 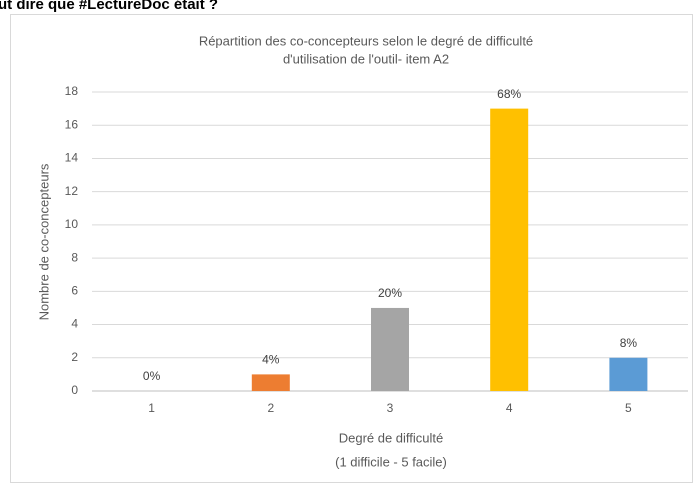 I want to click on y-tick-label: 16, so click(x=72, y=124).